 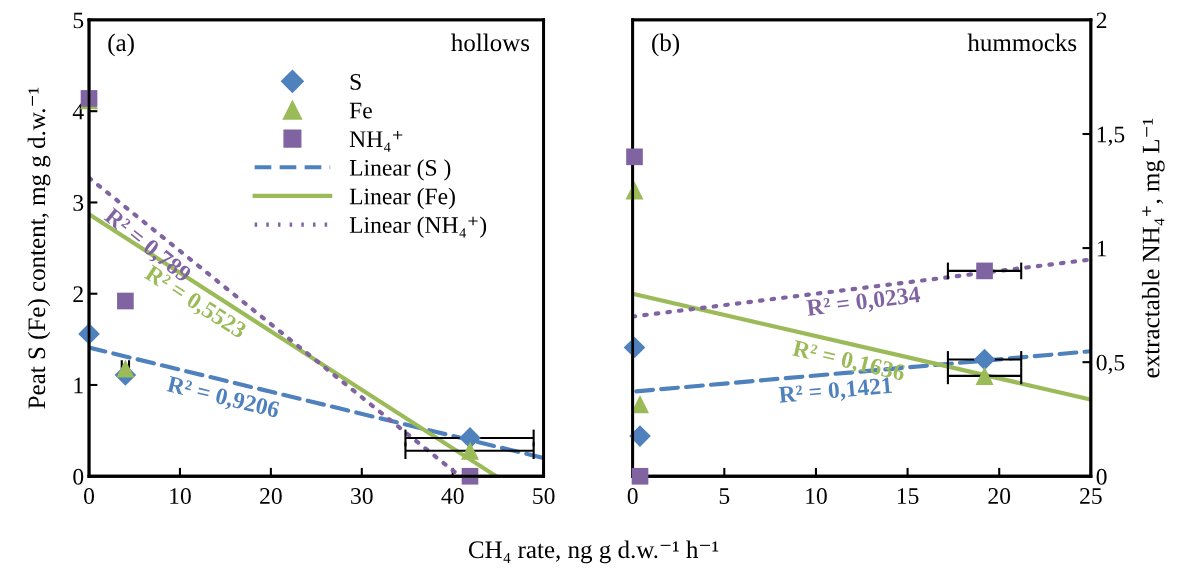 What do you see at coordinates (376, 141) in the screenshot?
I see `legend-label: NH₄⁺` at bounding box center [376, 141].